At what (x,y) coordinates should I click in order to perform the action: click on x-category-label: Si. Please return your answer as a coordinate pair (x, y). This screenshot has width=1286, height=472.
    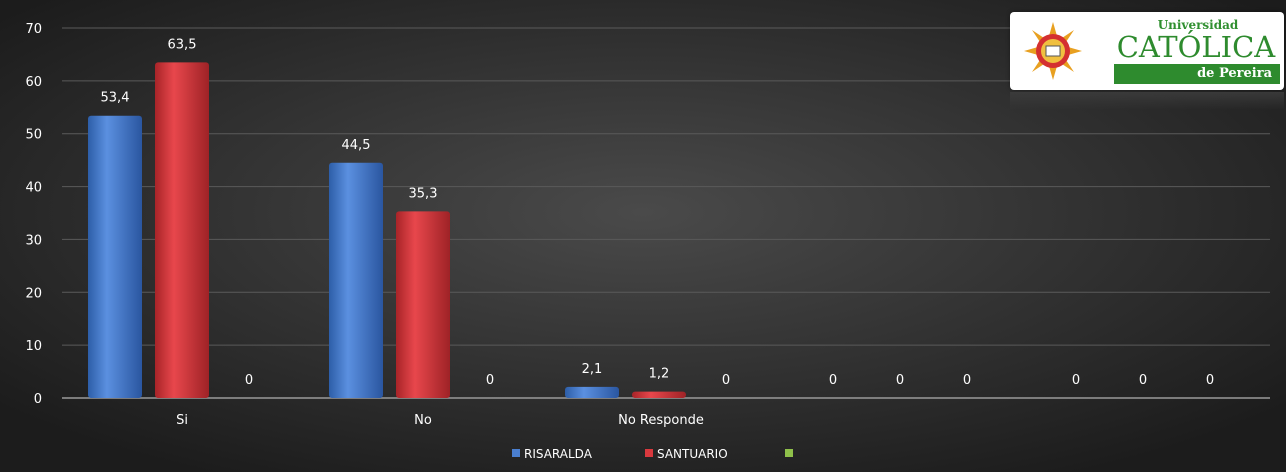
    Looking at the image, I should click on (182, 420).